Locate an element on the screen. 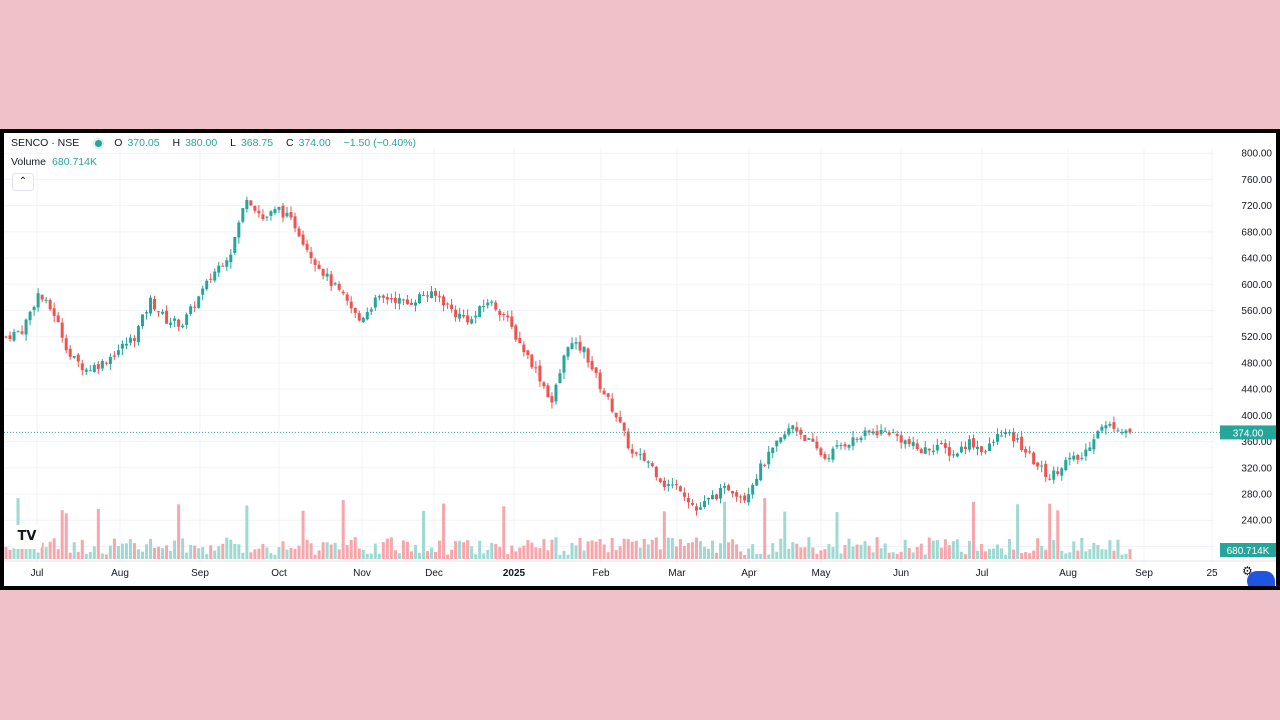  chat-bubble-icon is located at coordinates (1261, 578).